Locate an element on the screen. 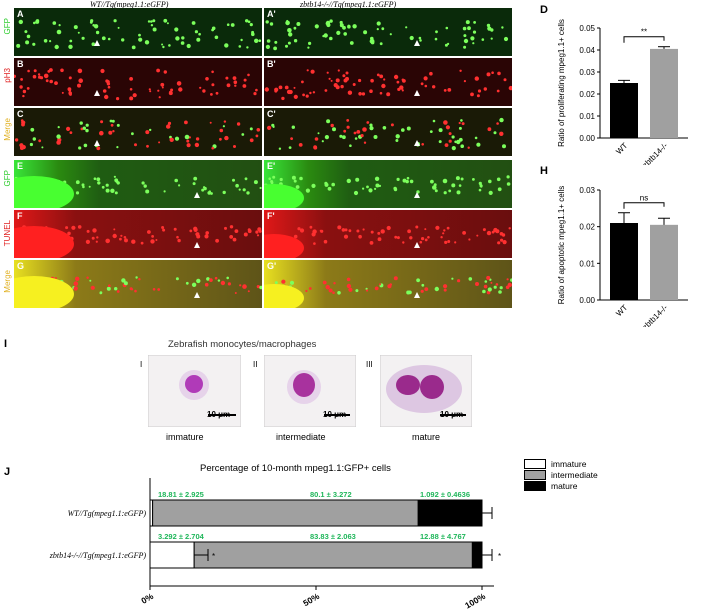  micrograph-panel: A' is located at coordinates (388, 32).